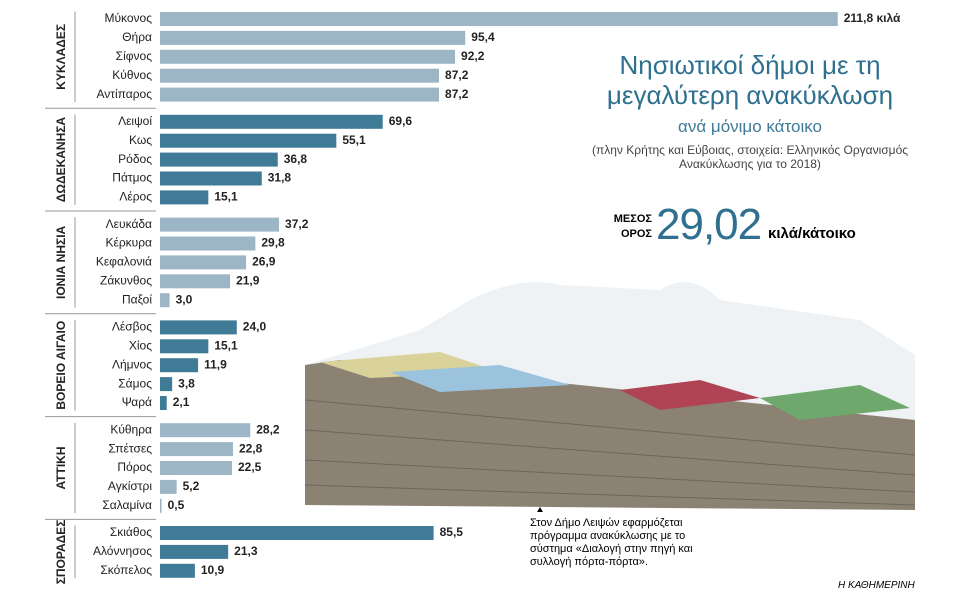  Describe the element at coordinates (61, 57) in the screenshot. I see `group-label: ΚΥΚΛΑΔΕΣ` at that location.